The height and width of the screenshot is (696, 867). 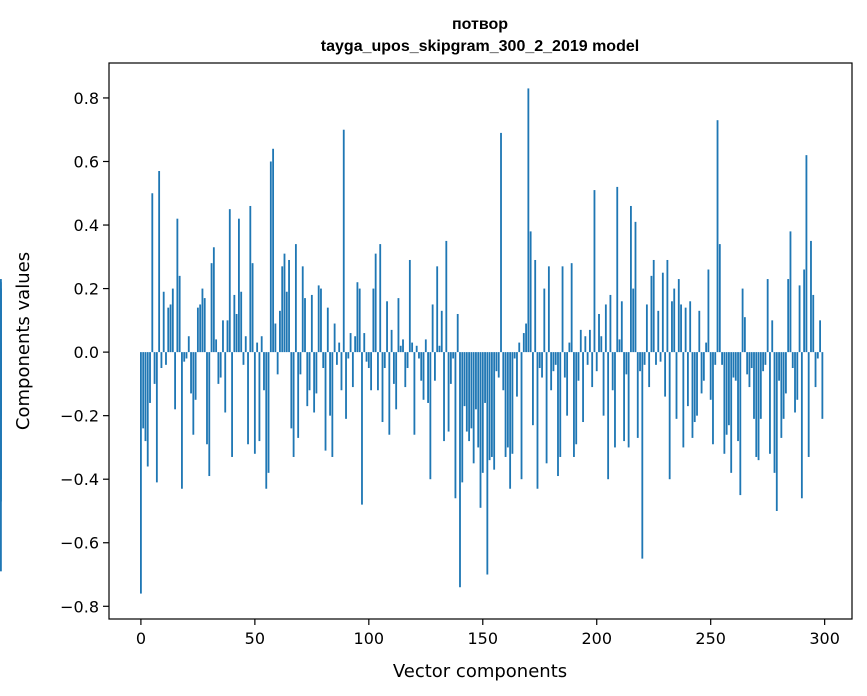 I want to click on y-tick-label: 0.6, so click(x=86, y=161).